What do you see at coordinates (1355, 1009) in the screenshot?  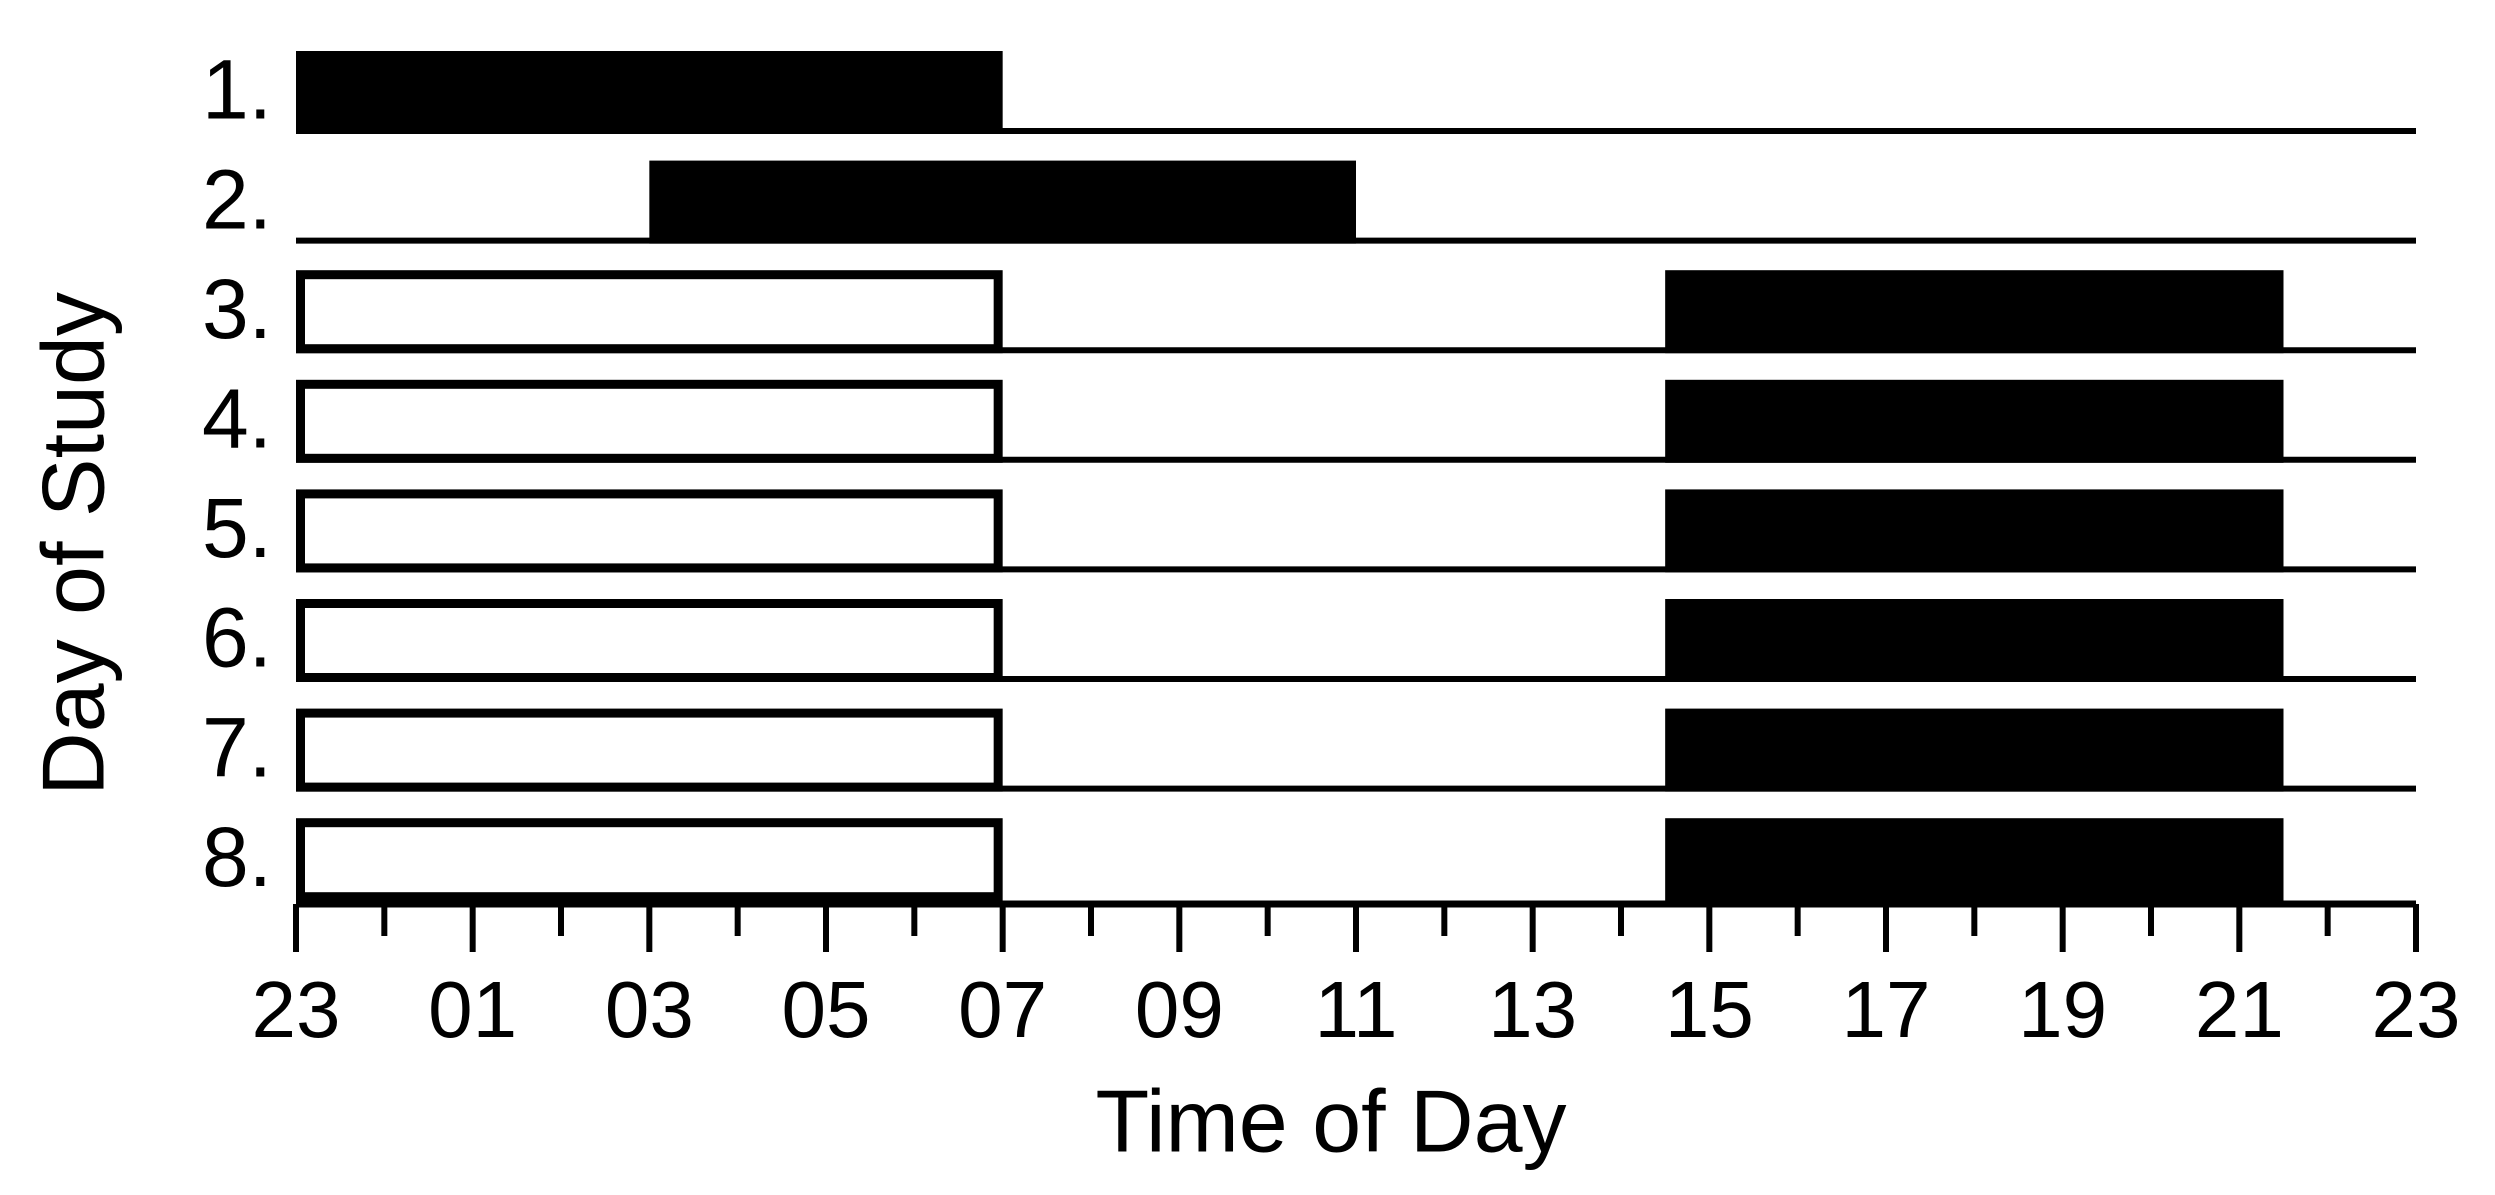 I see `x-tick-label: 11` at bounding box center [1355, 1009].